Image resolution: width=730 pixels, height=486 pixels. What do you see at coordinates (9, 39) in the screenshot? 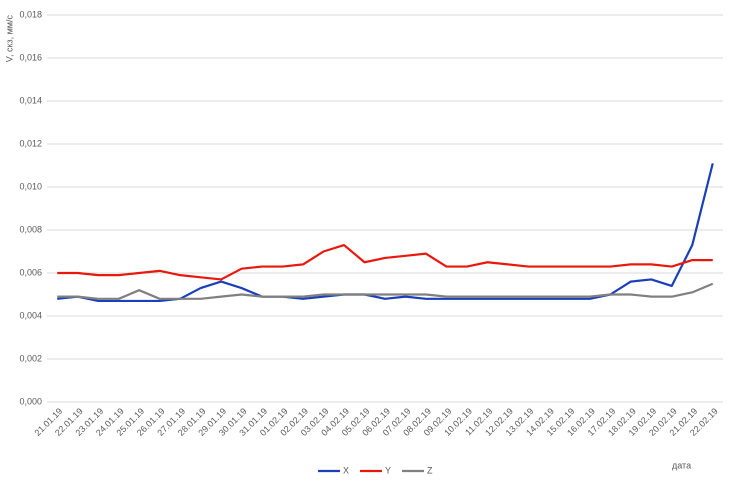
I see `y-axis-label: V, скз, мм/с` at bounding box center [9, 39].